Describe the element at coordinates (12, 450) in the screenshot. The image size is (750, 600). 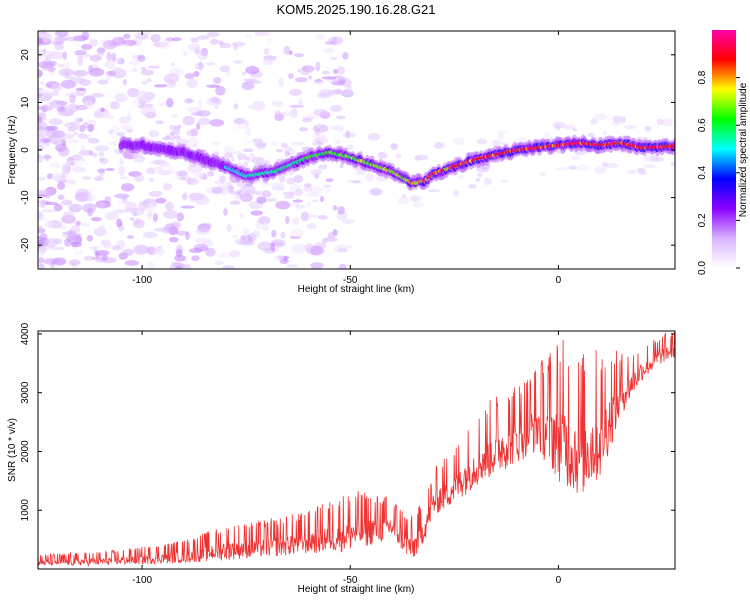
I see `snr-ylabel: SNR (10 * v/v)` at that location.